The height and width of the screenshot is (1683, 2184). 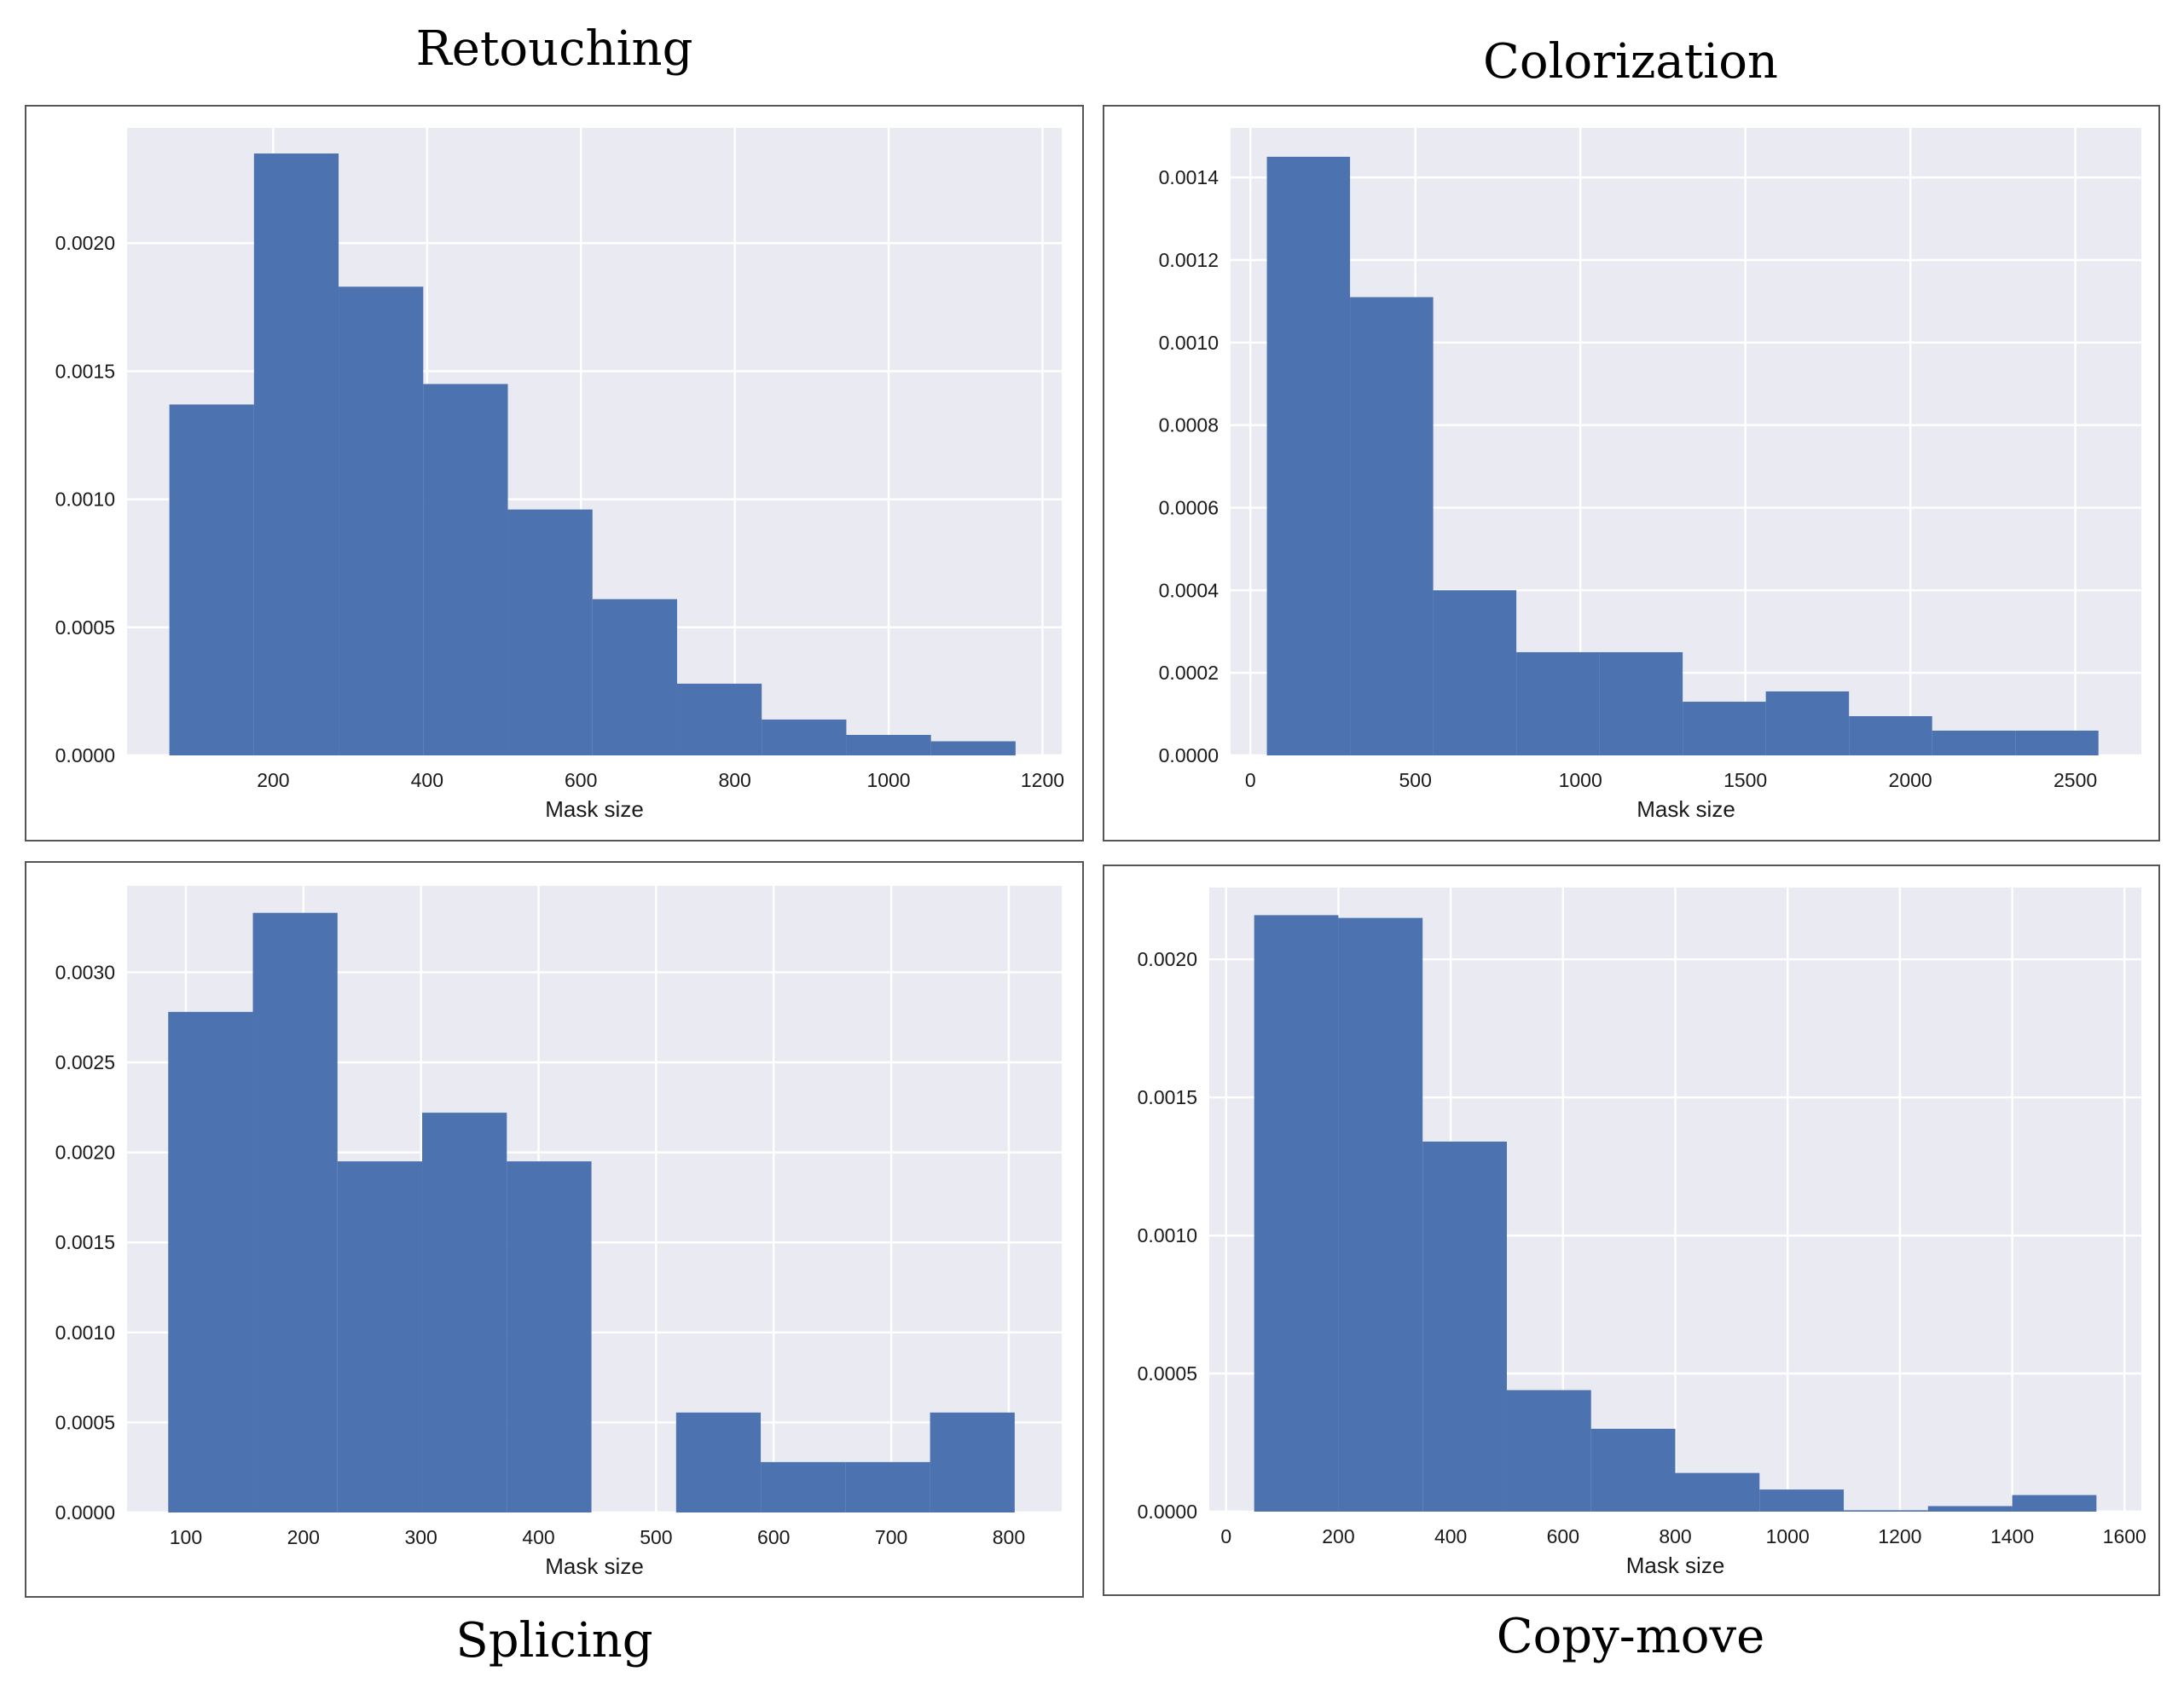 I want to click on y-tick-label: 0.0004, so click(x=1189, y=590).